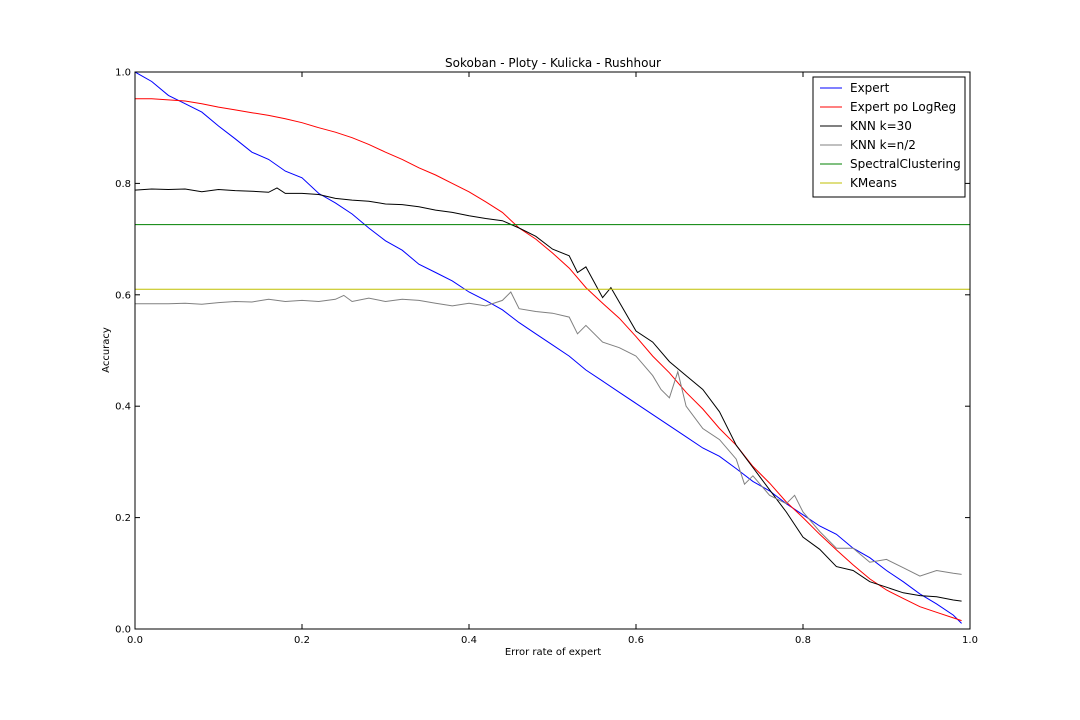  What do you see at coordinates (123, 295) in the screenshot?
I see `y-tick-label: 0.6` at bounding box center [123, 295].